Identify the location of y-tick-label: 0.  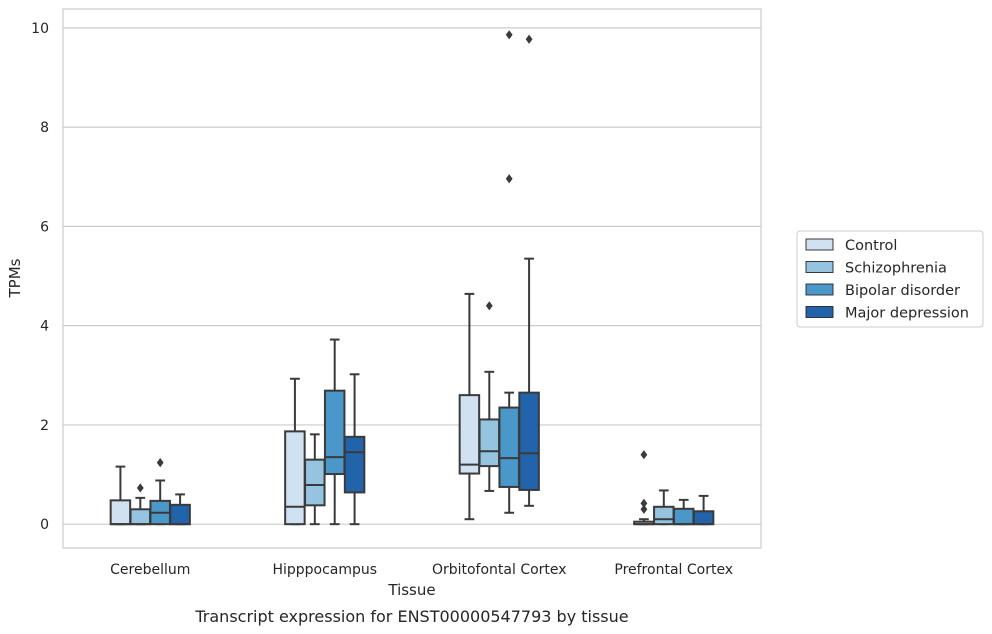
(44, 525).